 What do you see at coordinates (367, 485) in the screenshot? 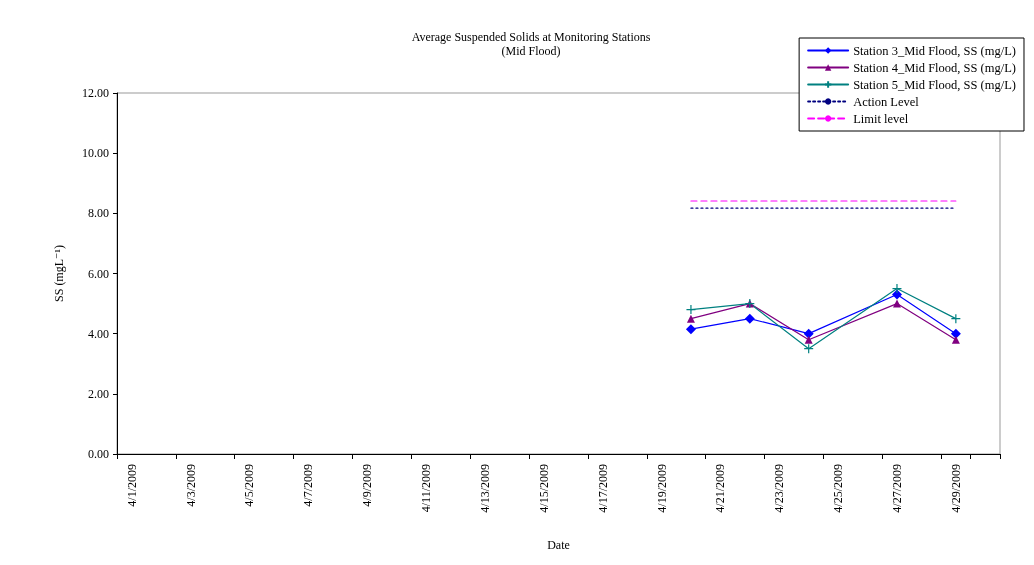
I see `x-tick-label: 4/9/2009` at bounding box center [367, 485].